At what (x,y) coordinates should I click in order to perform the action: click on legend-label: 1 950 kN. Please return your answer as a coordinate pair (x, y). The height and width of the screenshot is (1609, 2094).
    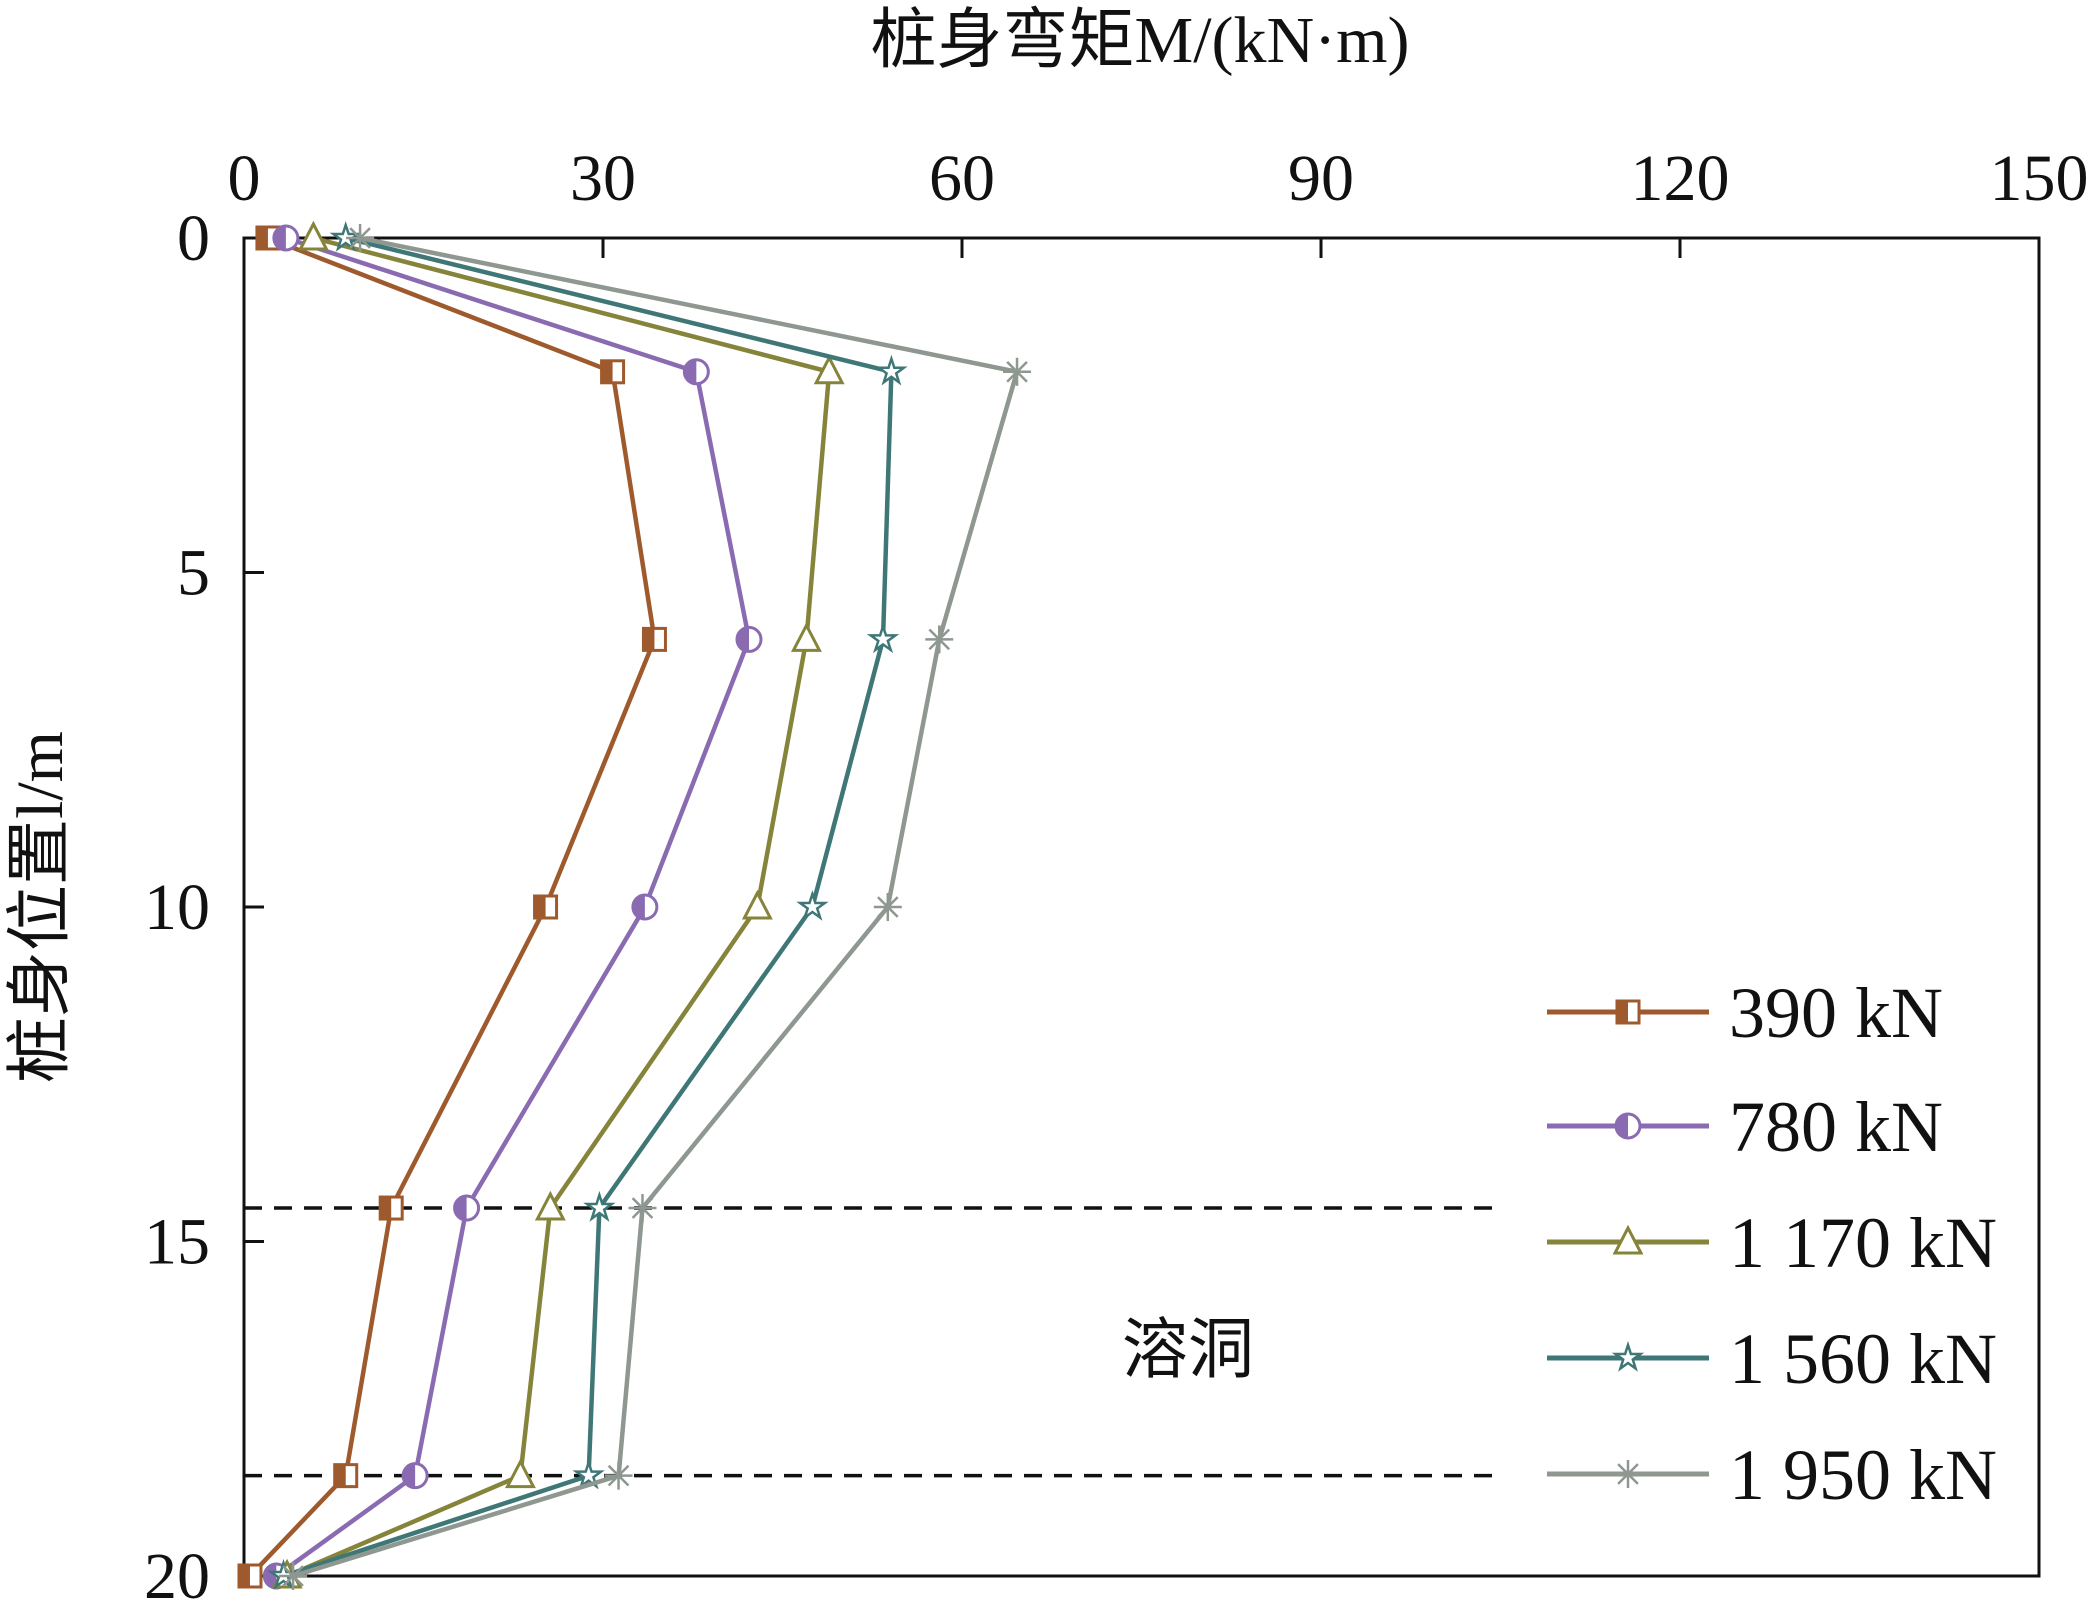
    Looking at the image, I should click on (1863, 1475).